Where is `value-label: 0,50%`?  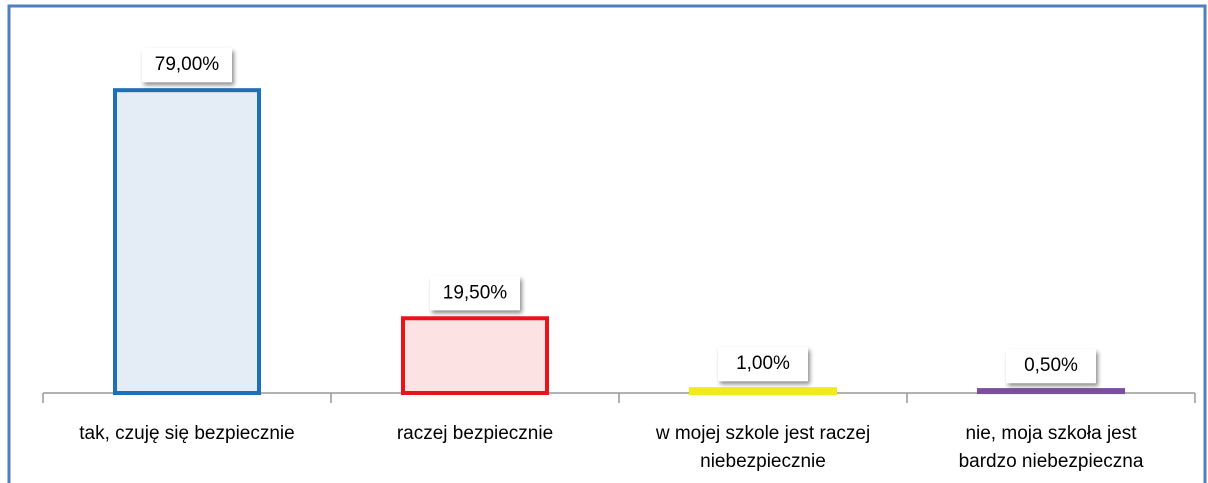 value-label: 0,50% is located at coordinates (1051, 365).